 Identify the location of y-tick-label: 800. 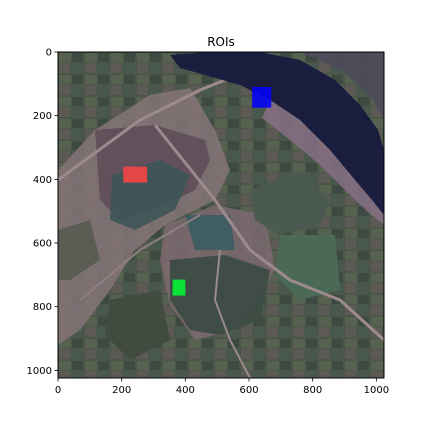
(42, 307).